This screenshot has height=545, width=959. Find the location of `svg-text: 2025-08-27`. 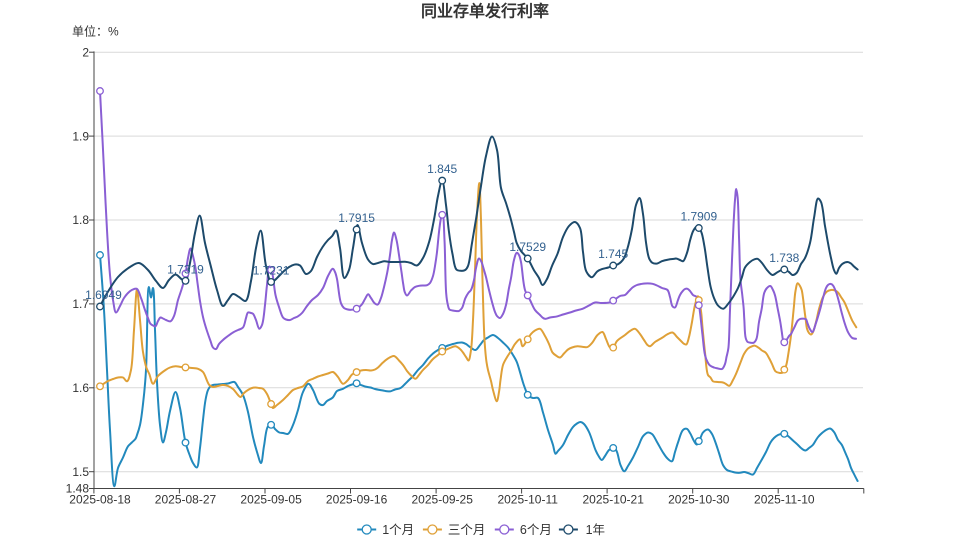

svg-text: 2025-08-27 is located at coordinates (186, 500).